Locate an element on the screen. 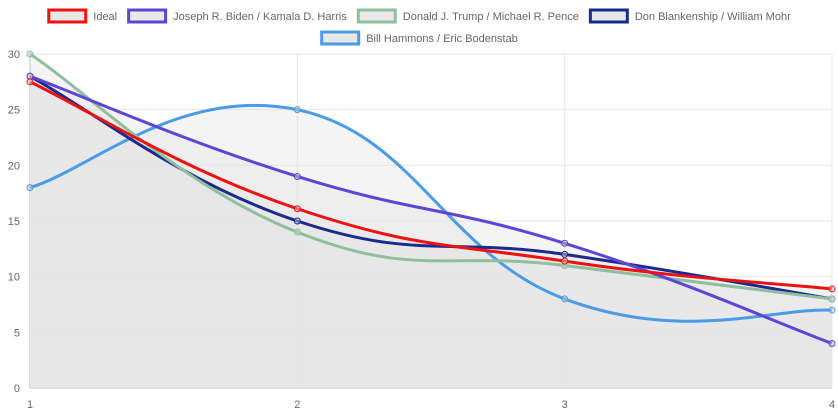  y-tick-label: 20 is located at coordinates (14, 166).